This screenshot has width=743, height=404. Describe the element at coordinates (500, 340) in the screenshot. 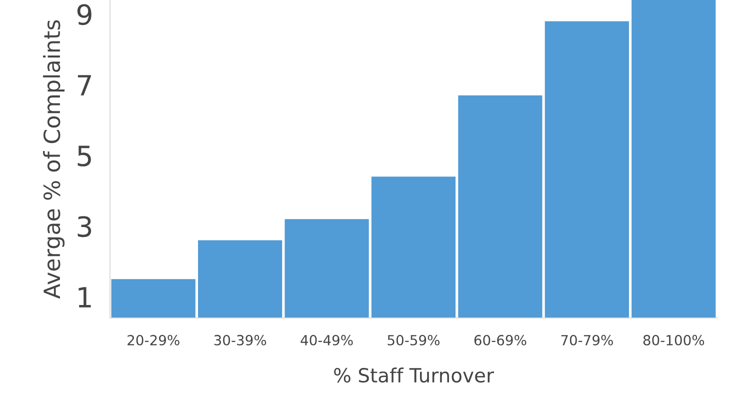

I see `x-tick-label: 60-69%` at that location.